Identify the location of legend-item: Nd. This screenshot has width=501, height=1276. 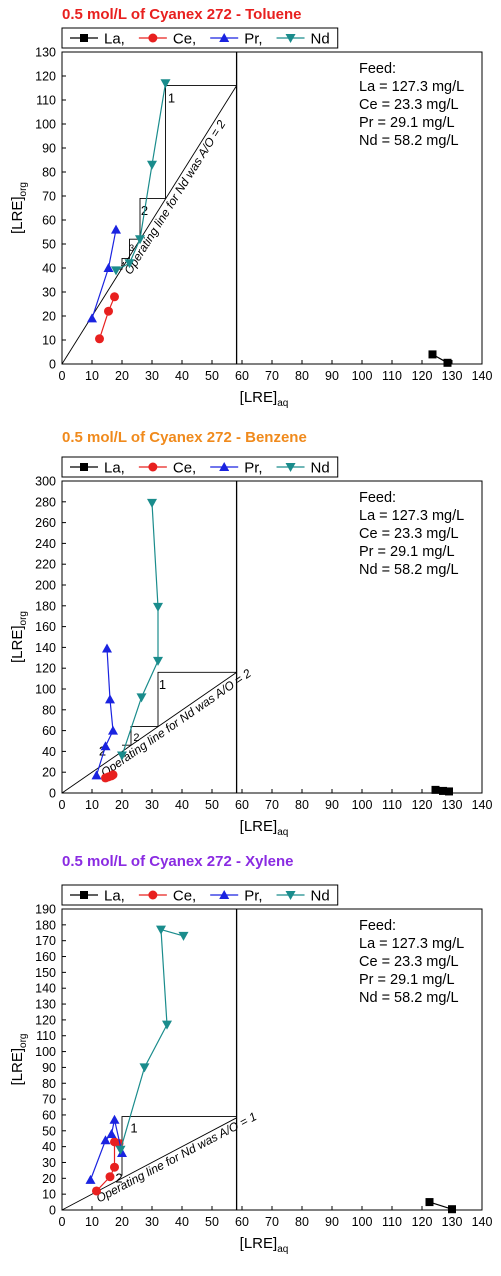
(303, 39).